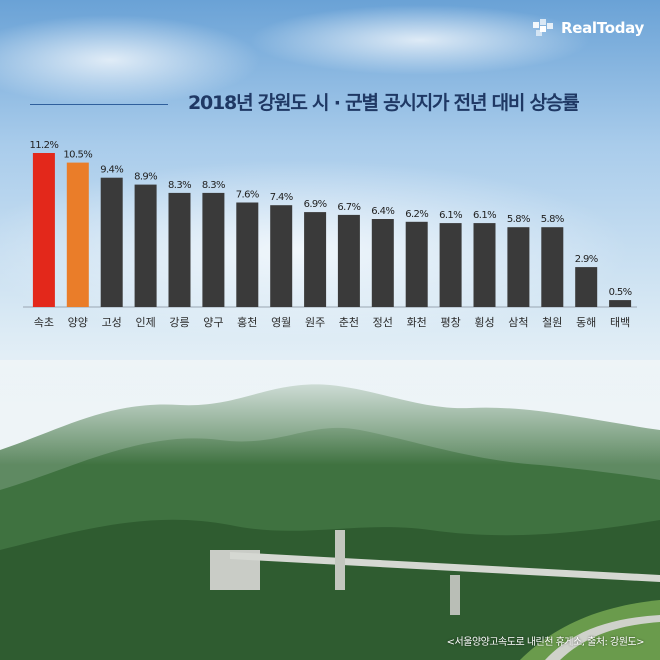 This screenshot has height=660, width=660. What do you see at coordinates (552, 322) in the screenshot?
I see `category-label: 철원` at bounding box center [552, 322].